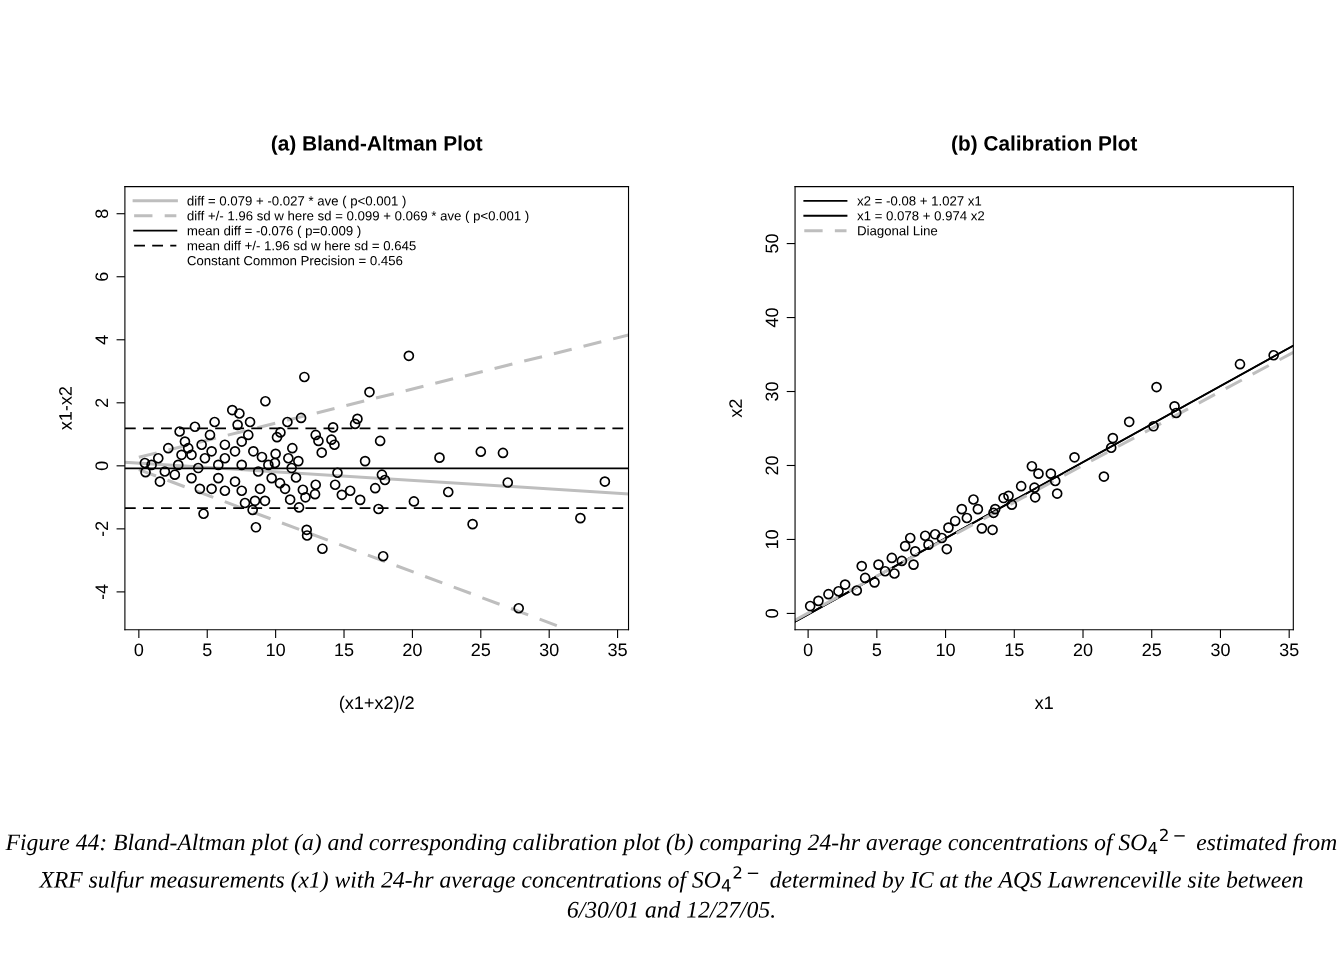  I want to click on x-axis-title: x1, so click(1043, 702).